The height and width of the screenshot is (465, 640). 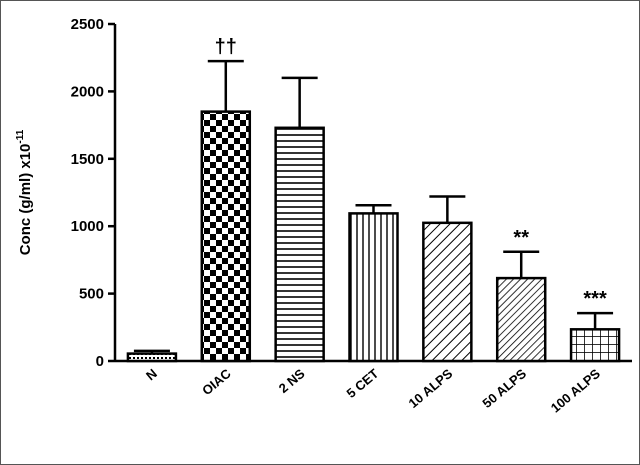 What do you see at coordinates (91, 294) in the screenshot?
I see `y-tick-label: 500` at bounding box center [91, 294].